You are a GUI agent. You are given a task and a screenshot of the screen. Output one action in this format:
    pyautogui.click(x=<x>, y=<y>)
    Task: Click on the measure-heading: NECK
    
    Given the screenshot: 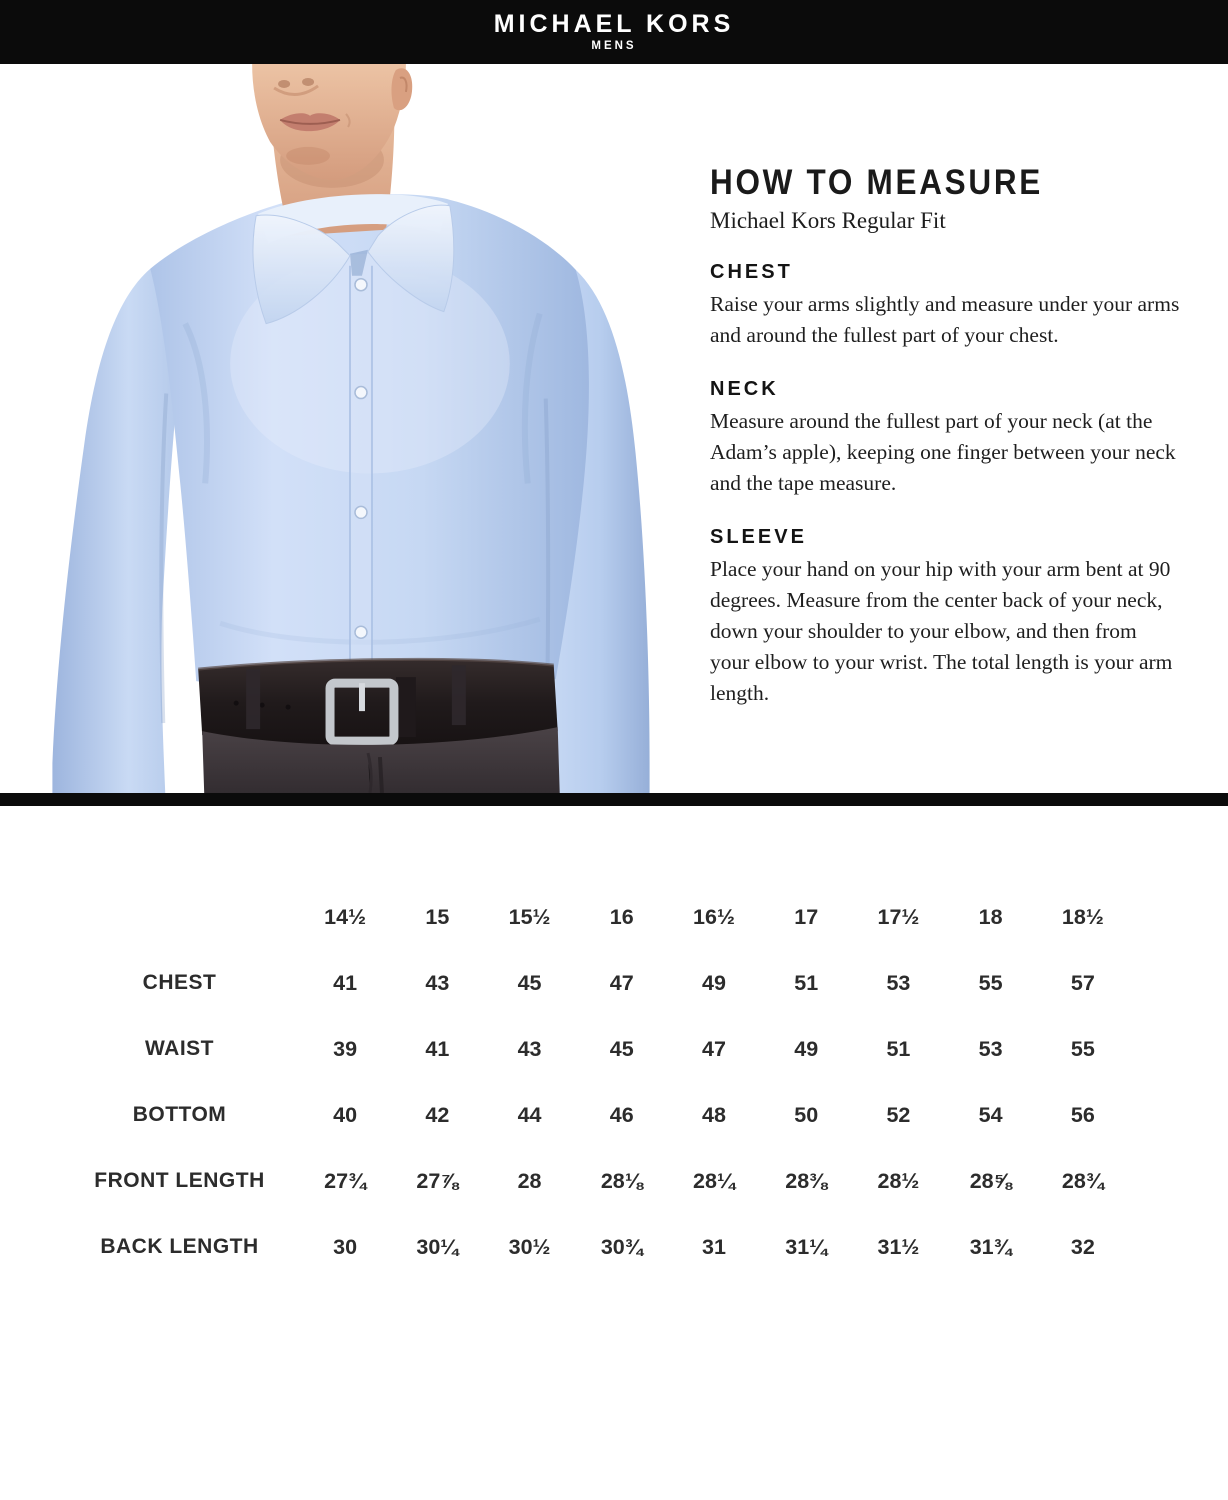 What is the action you would take?
    pyautogui.click(x=744, y=388)
    